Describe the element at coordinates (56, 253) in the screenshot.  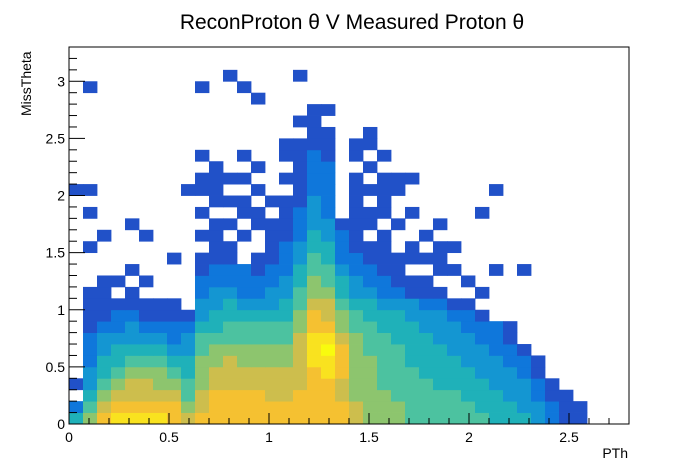
I see `y-tick-label: 1.5` at that location.